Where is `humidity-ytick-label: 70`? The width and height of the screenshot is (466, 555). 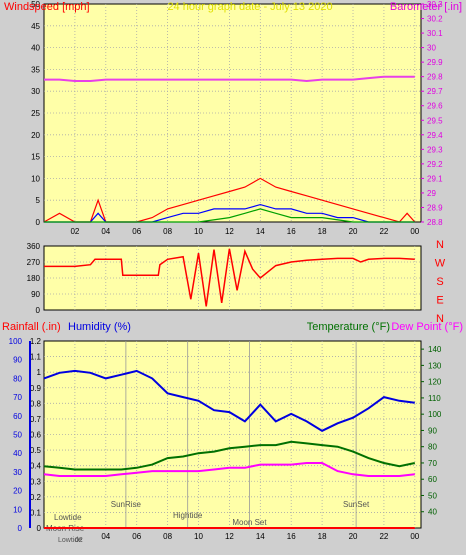 humidity-ytick-label: 70 is located at coordinates (17, 397).